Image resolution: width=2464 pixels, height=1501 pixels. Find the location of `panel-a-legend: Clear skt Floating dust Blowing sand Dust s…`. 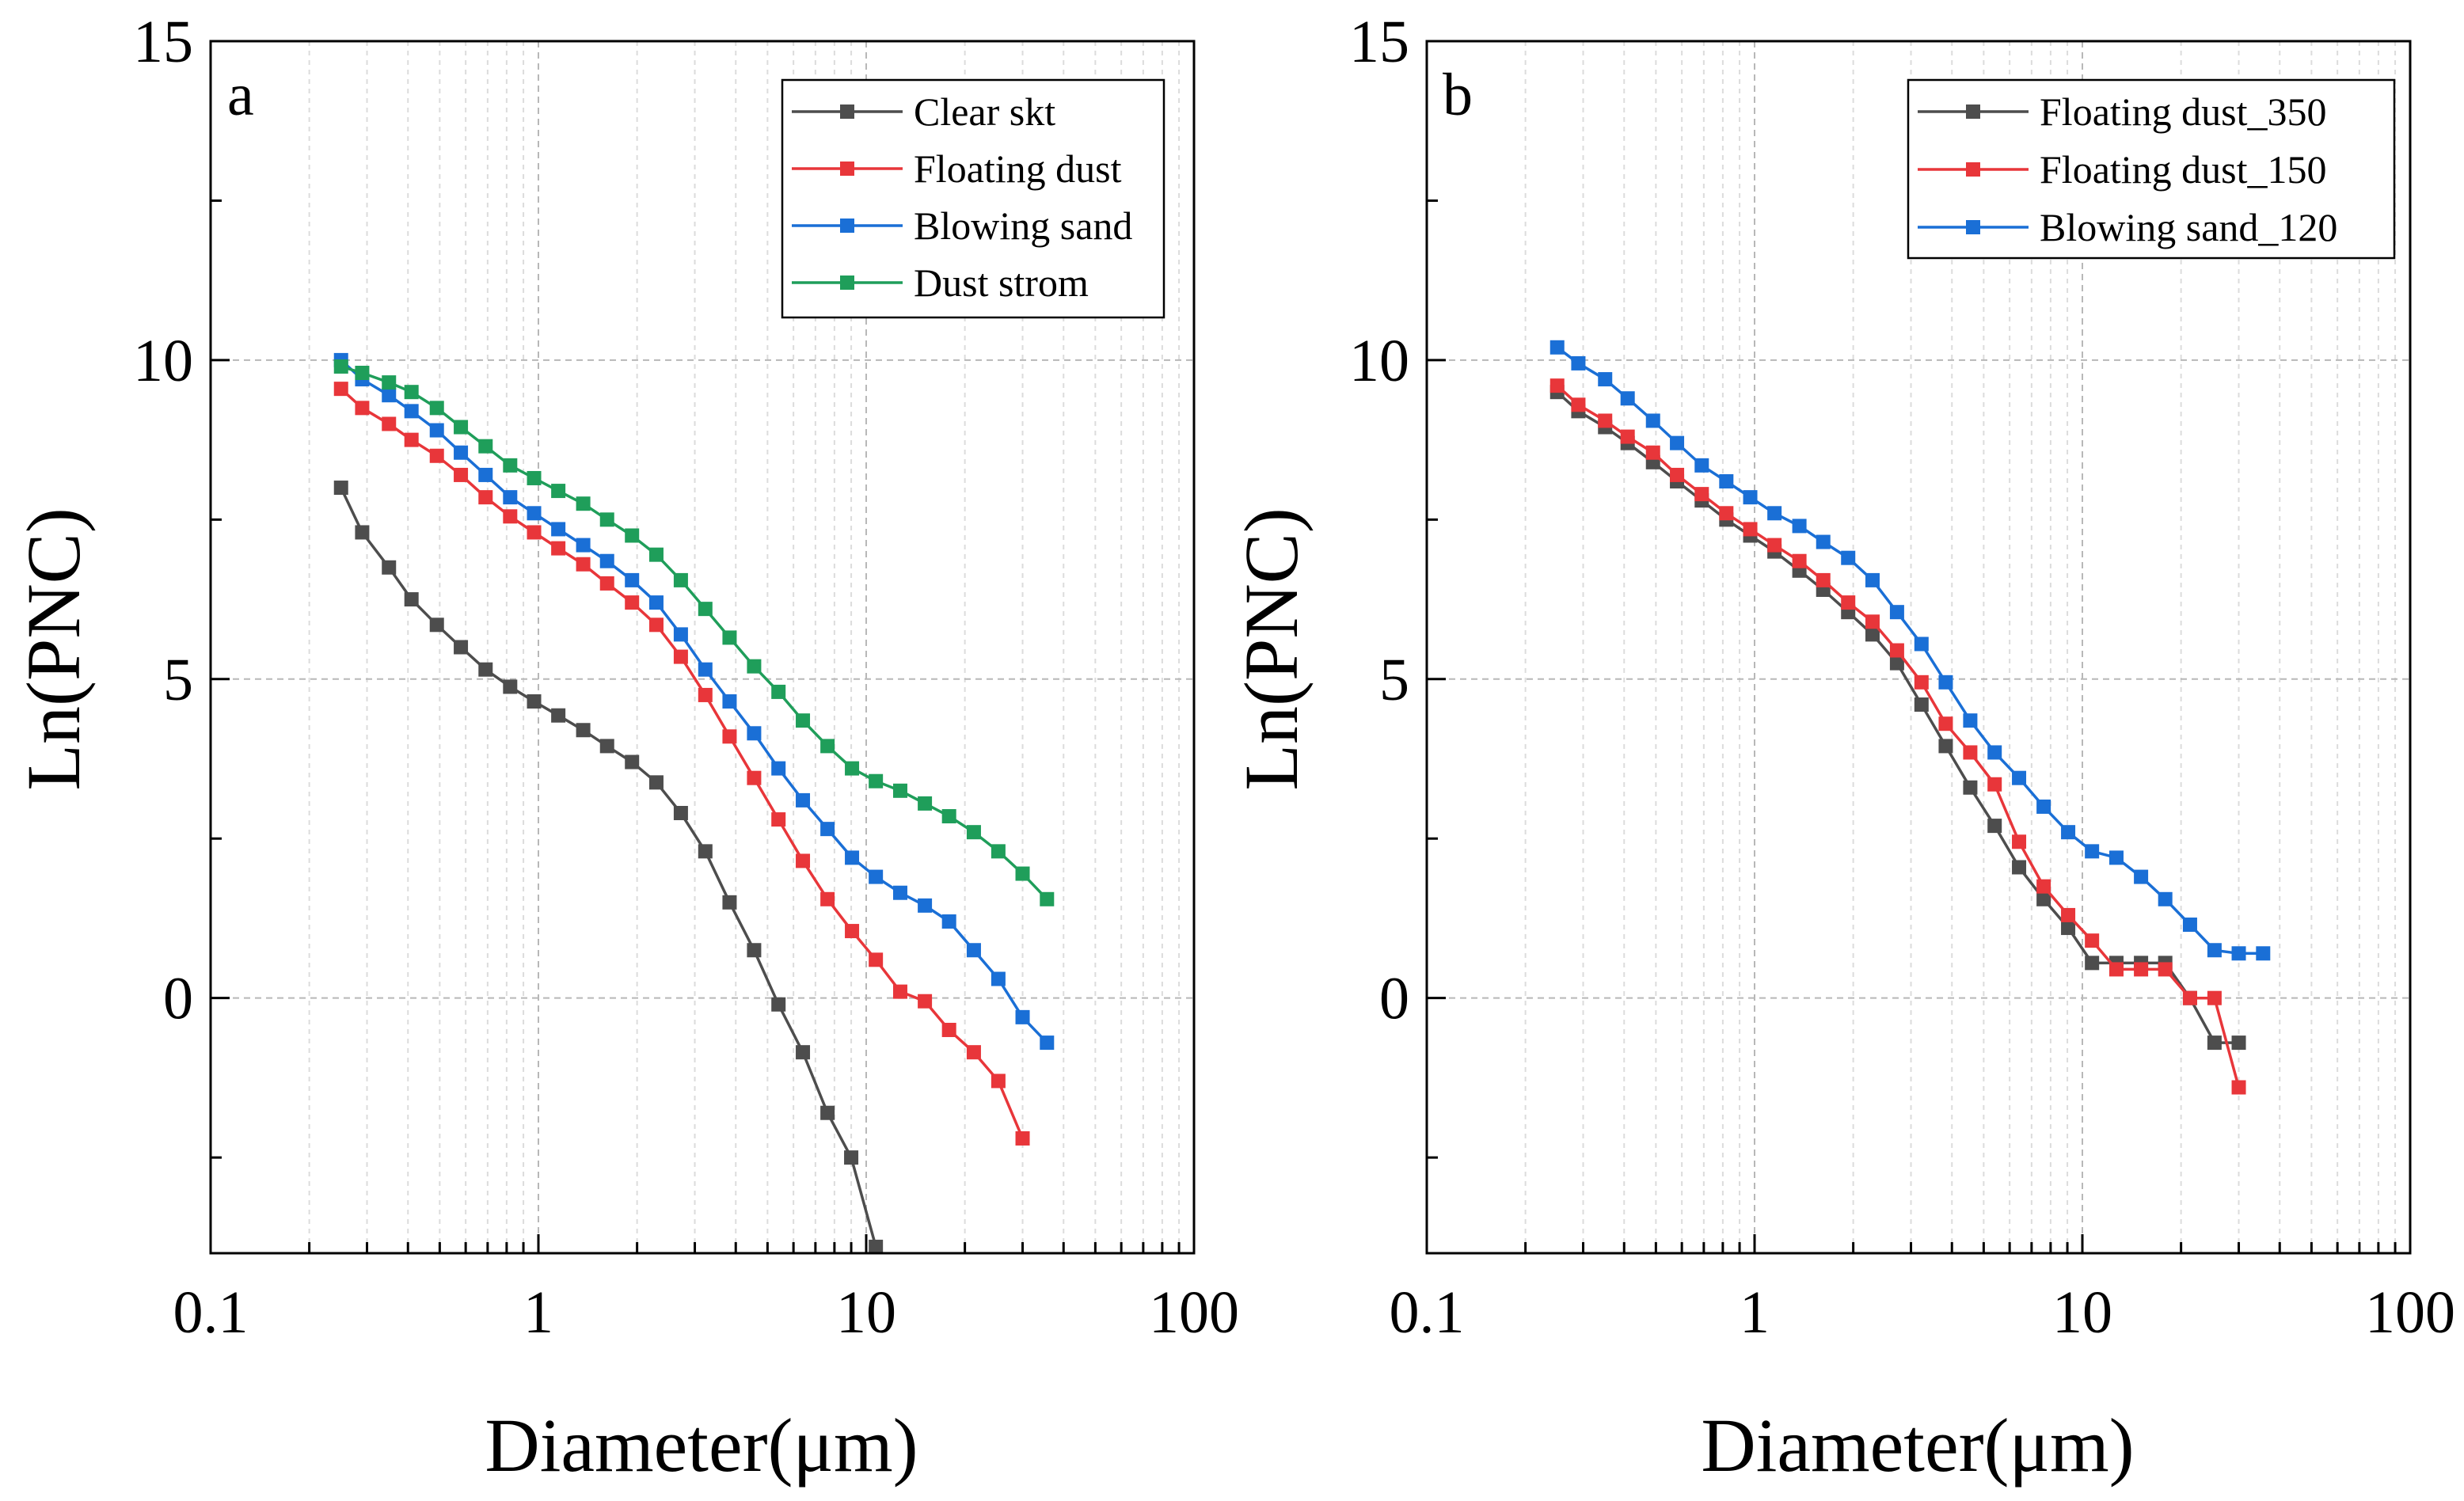

panel-a-legend: Clear skt Floating dust Blowing sand Dust s… is located at coordinates (973, 198).